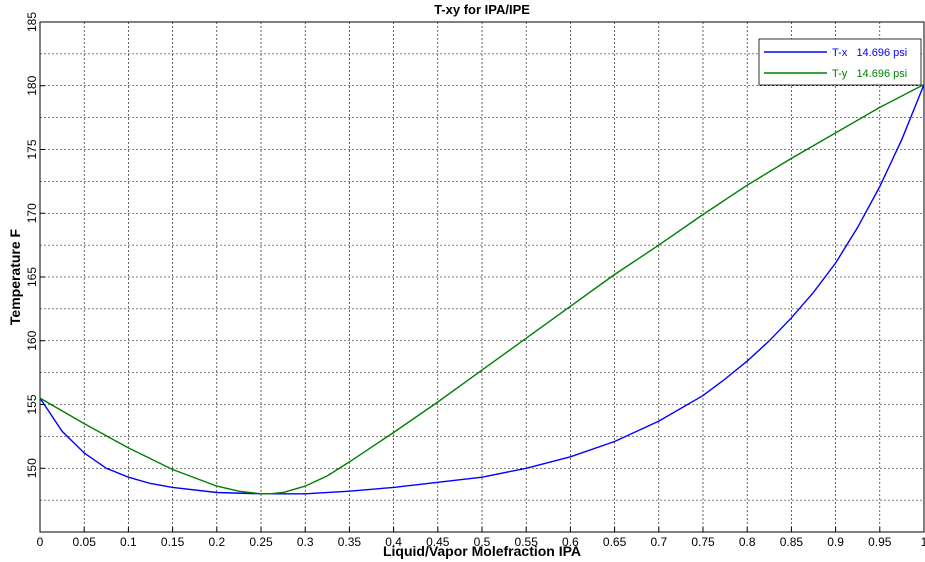  What do you see at coordinates (869, 53) in the screenshot?
I see `legend-label: T-x 14.696 psi` at bounding box center [869, 53].